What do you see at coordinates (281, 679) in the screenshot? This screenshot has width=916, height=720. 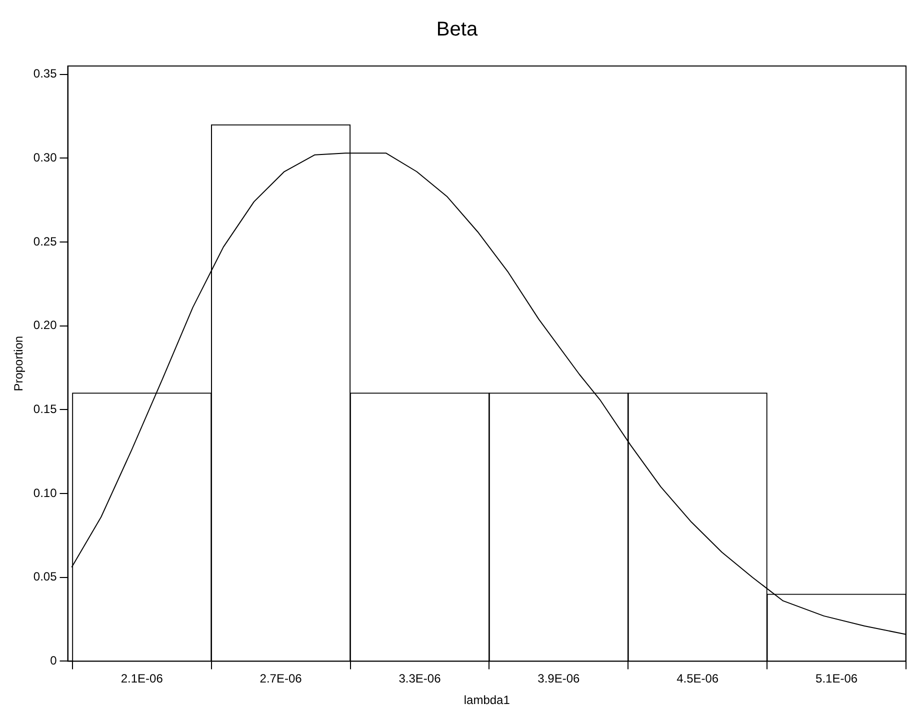 I see `x-tick-label: 2.7E-06` at bounding box center [281, 679].